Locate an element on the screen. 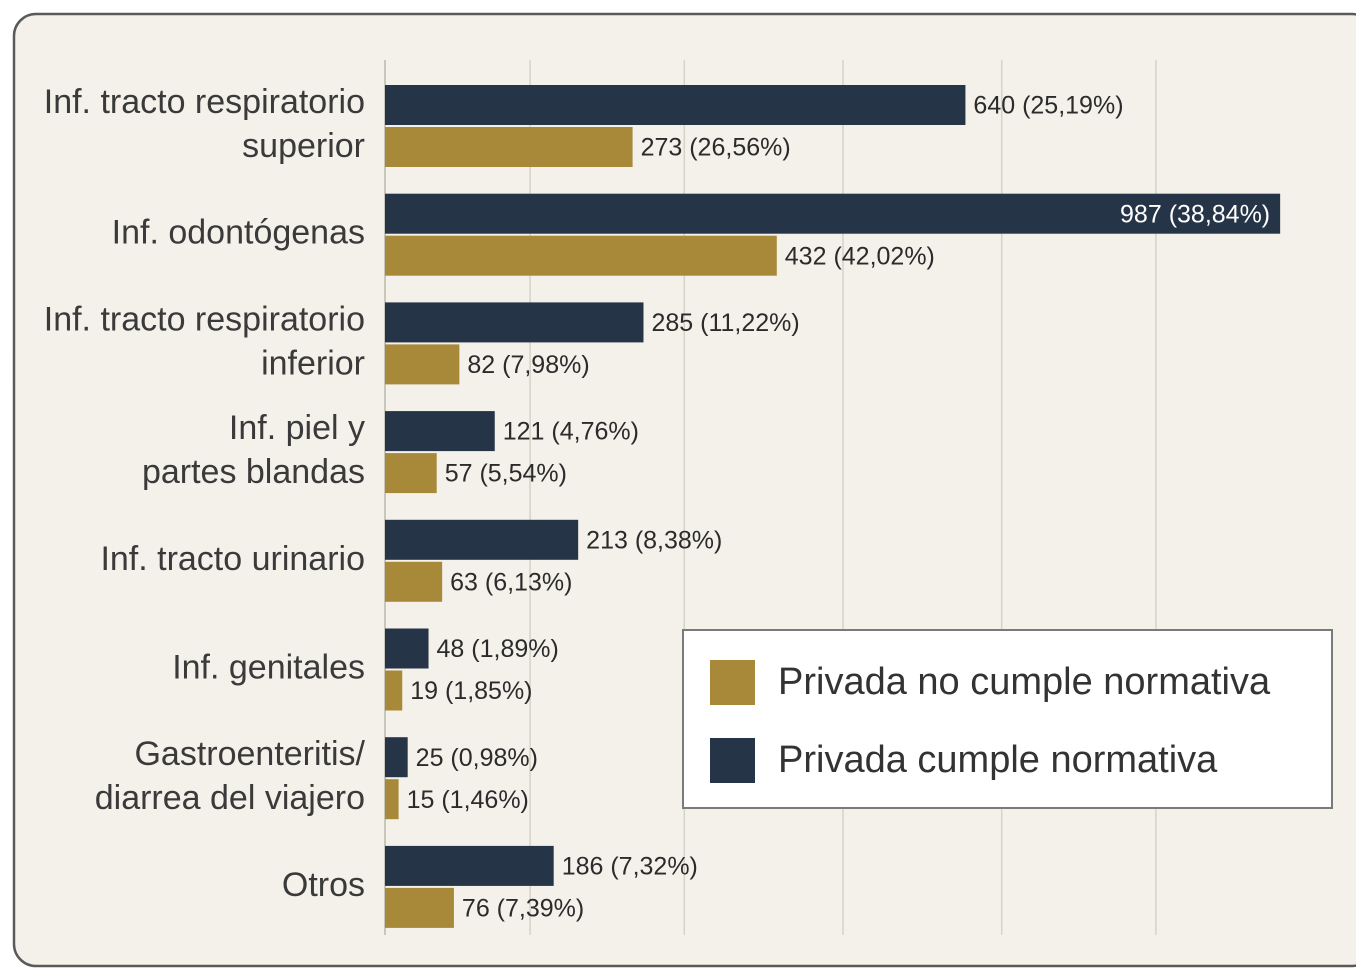 The width and height of the screenshot is (1356, 971). category-label: Inf. odontógenas is located at coordinates (238, 233).